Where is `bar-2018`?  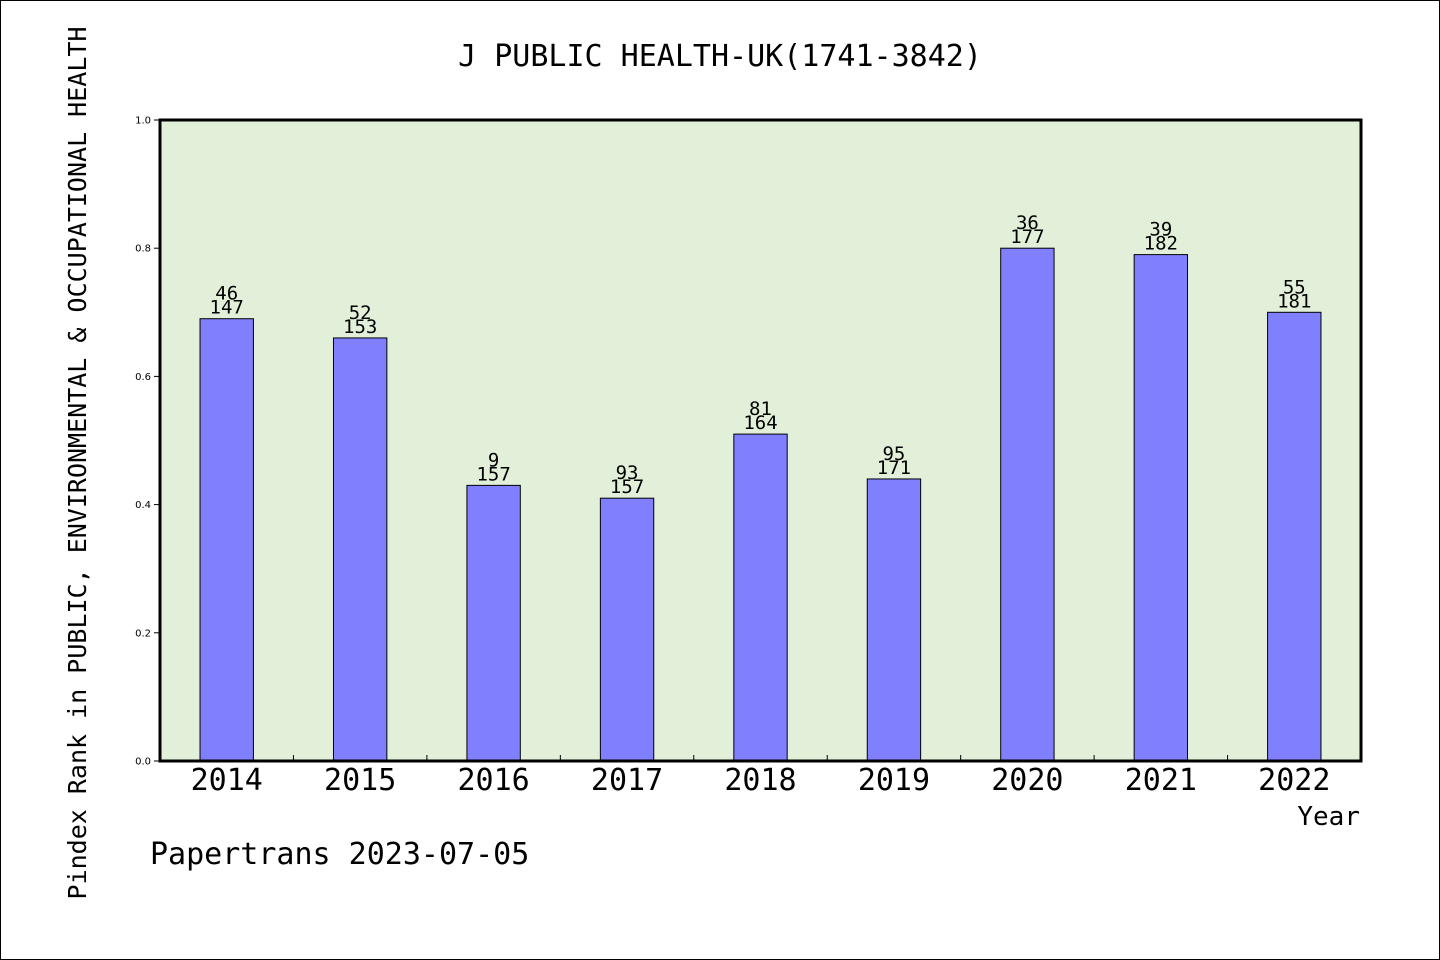 bar-2018 is located at coordinates (760, 597).